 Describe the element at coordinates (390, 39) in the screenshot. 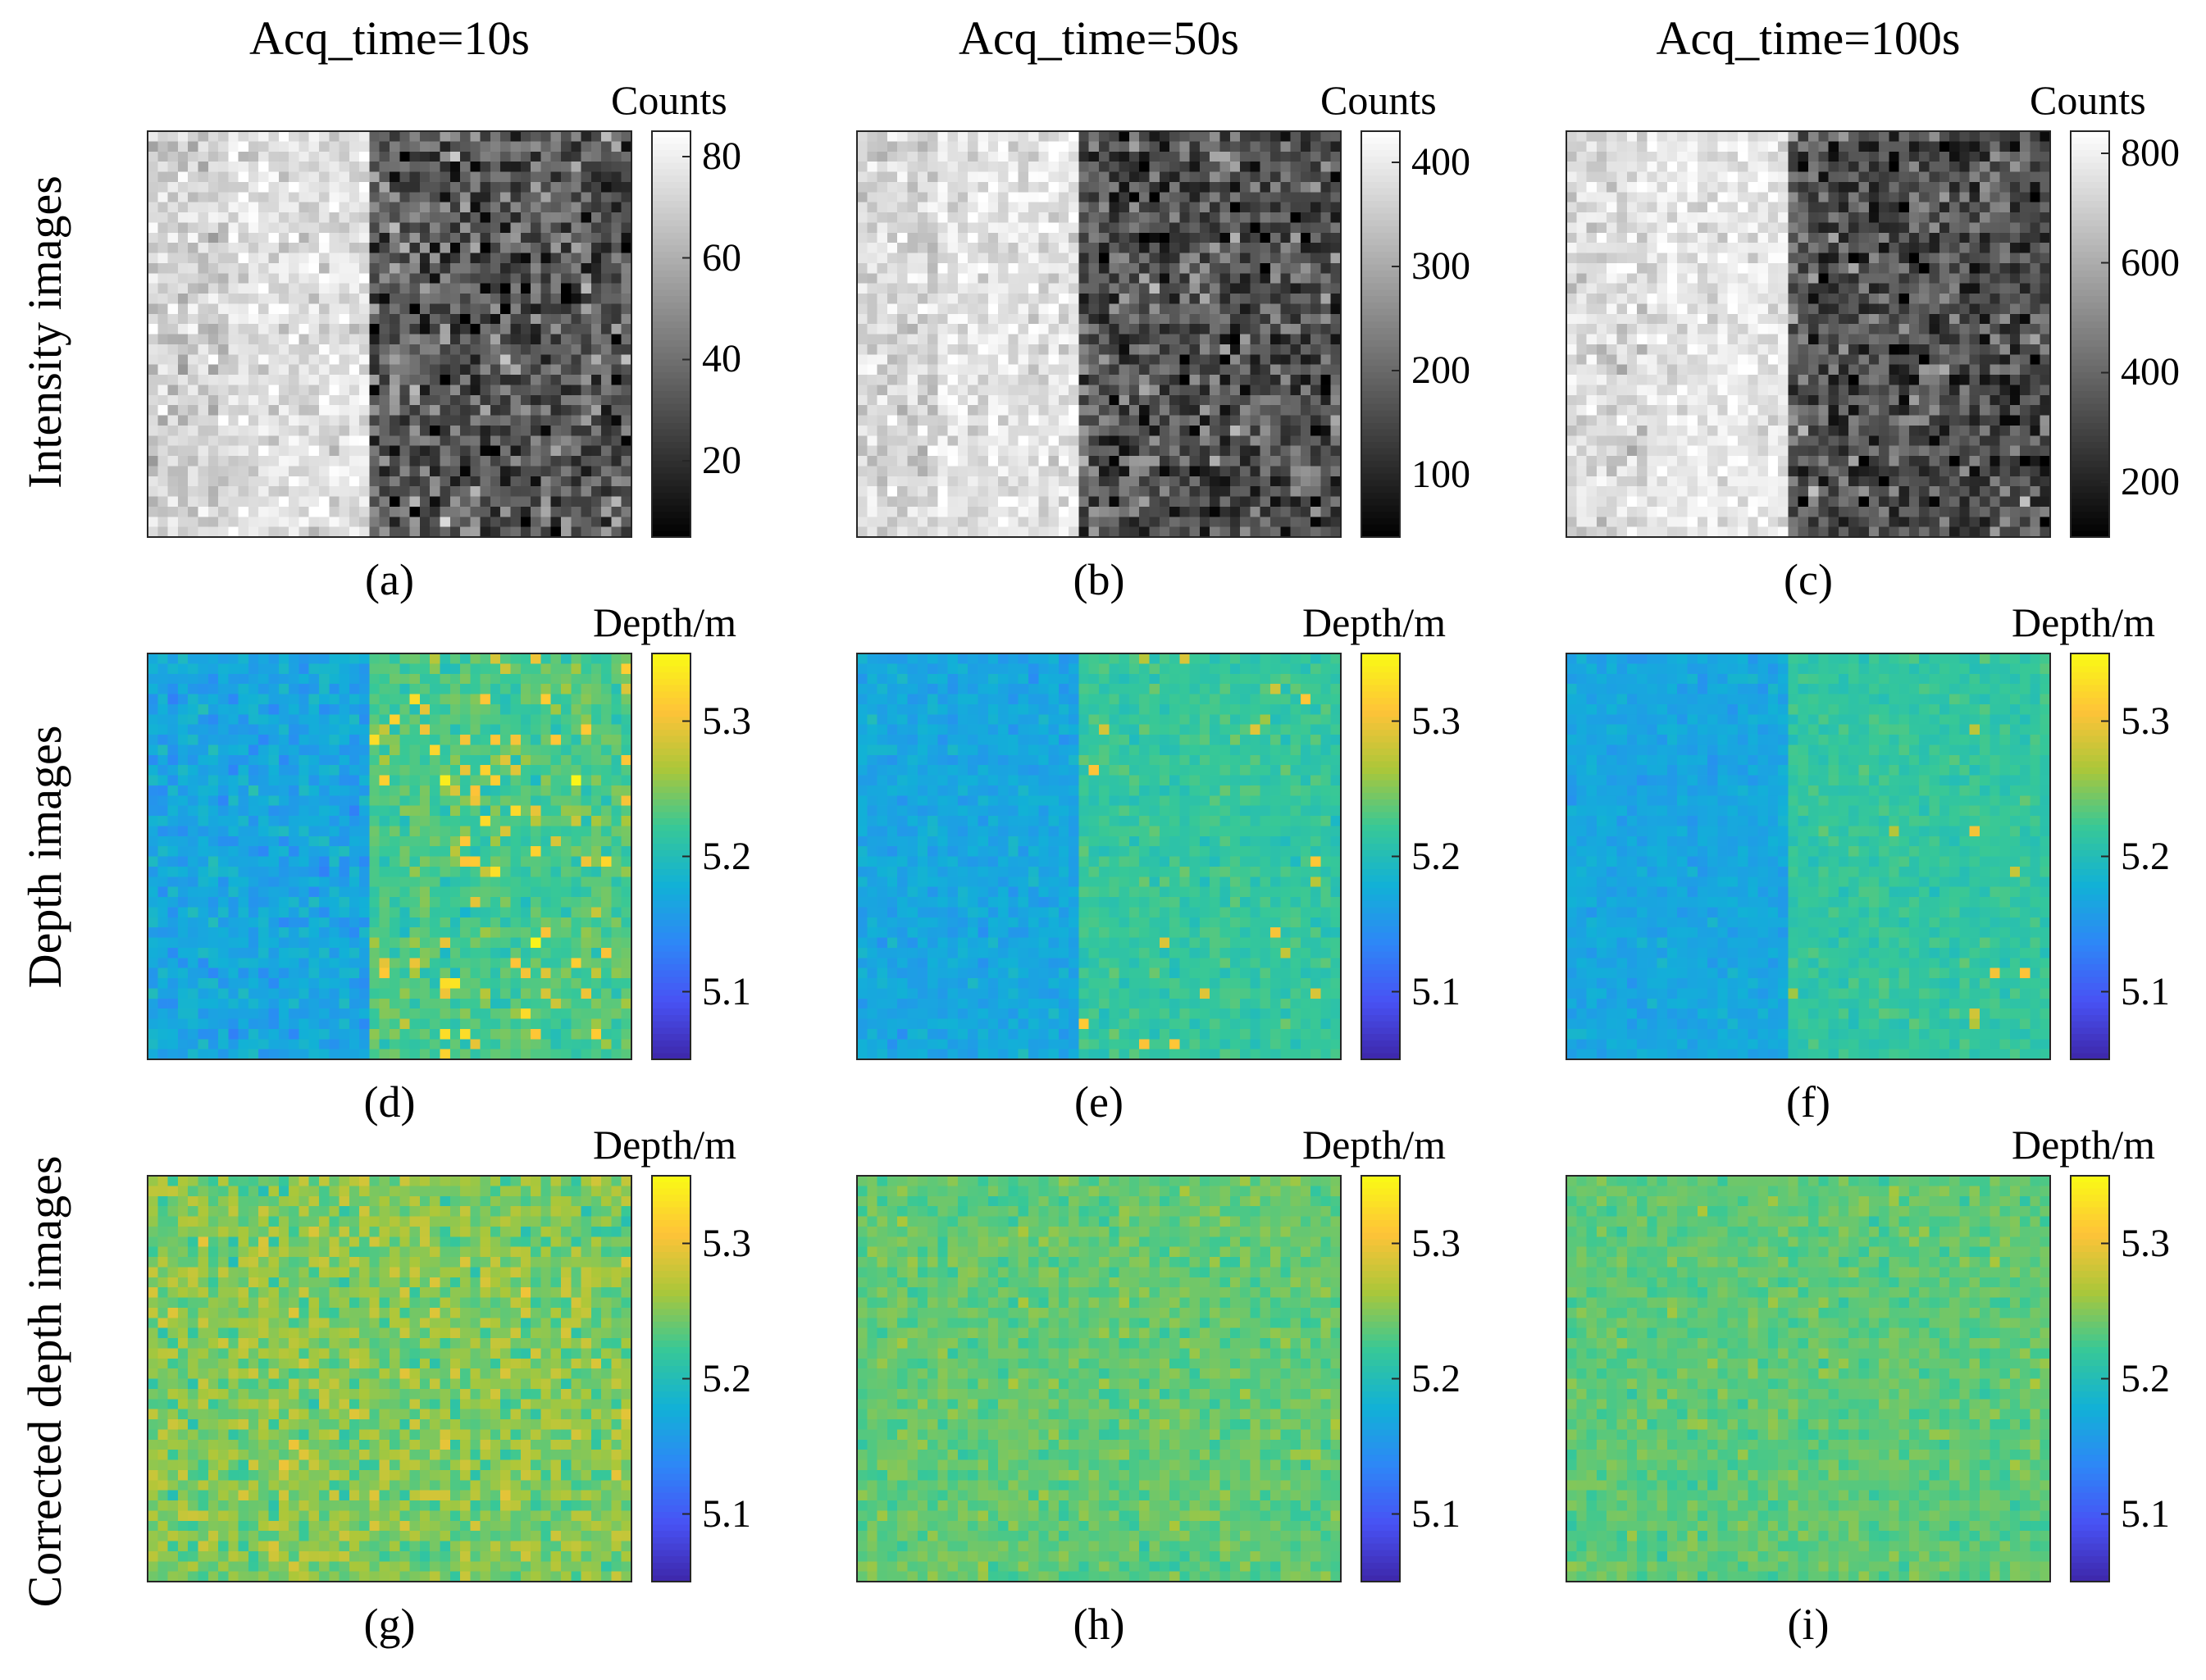

I see `column-title-10s: Acq_time=10s` at that location.